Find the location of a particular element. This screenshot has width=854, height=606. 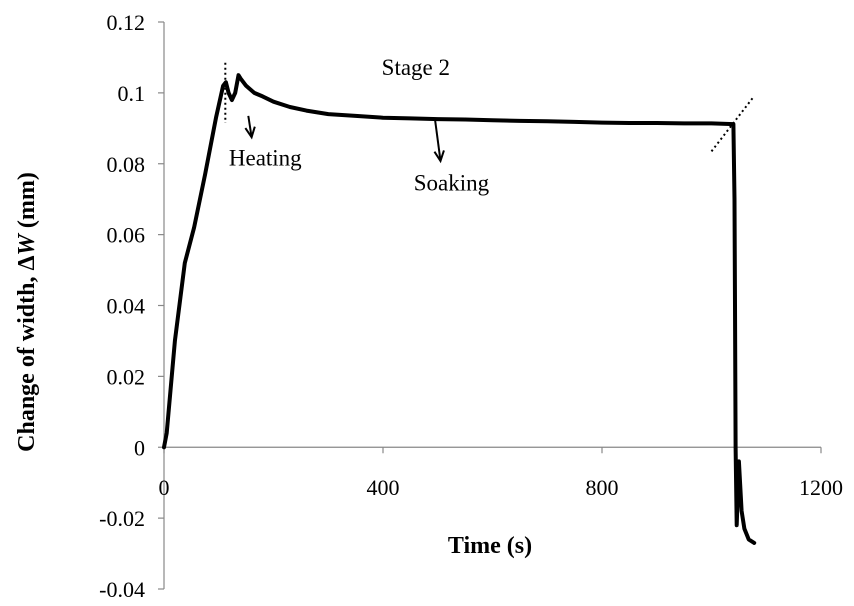

y-tick-label: 0.02 is located at coordinates (126, 376).